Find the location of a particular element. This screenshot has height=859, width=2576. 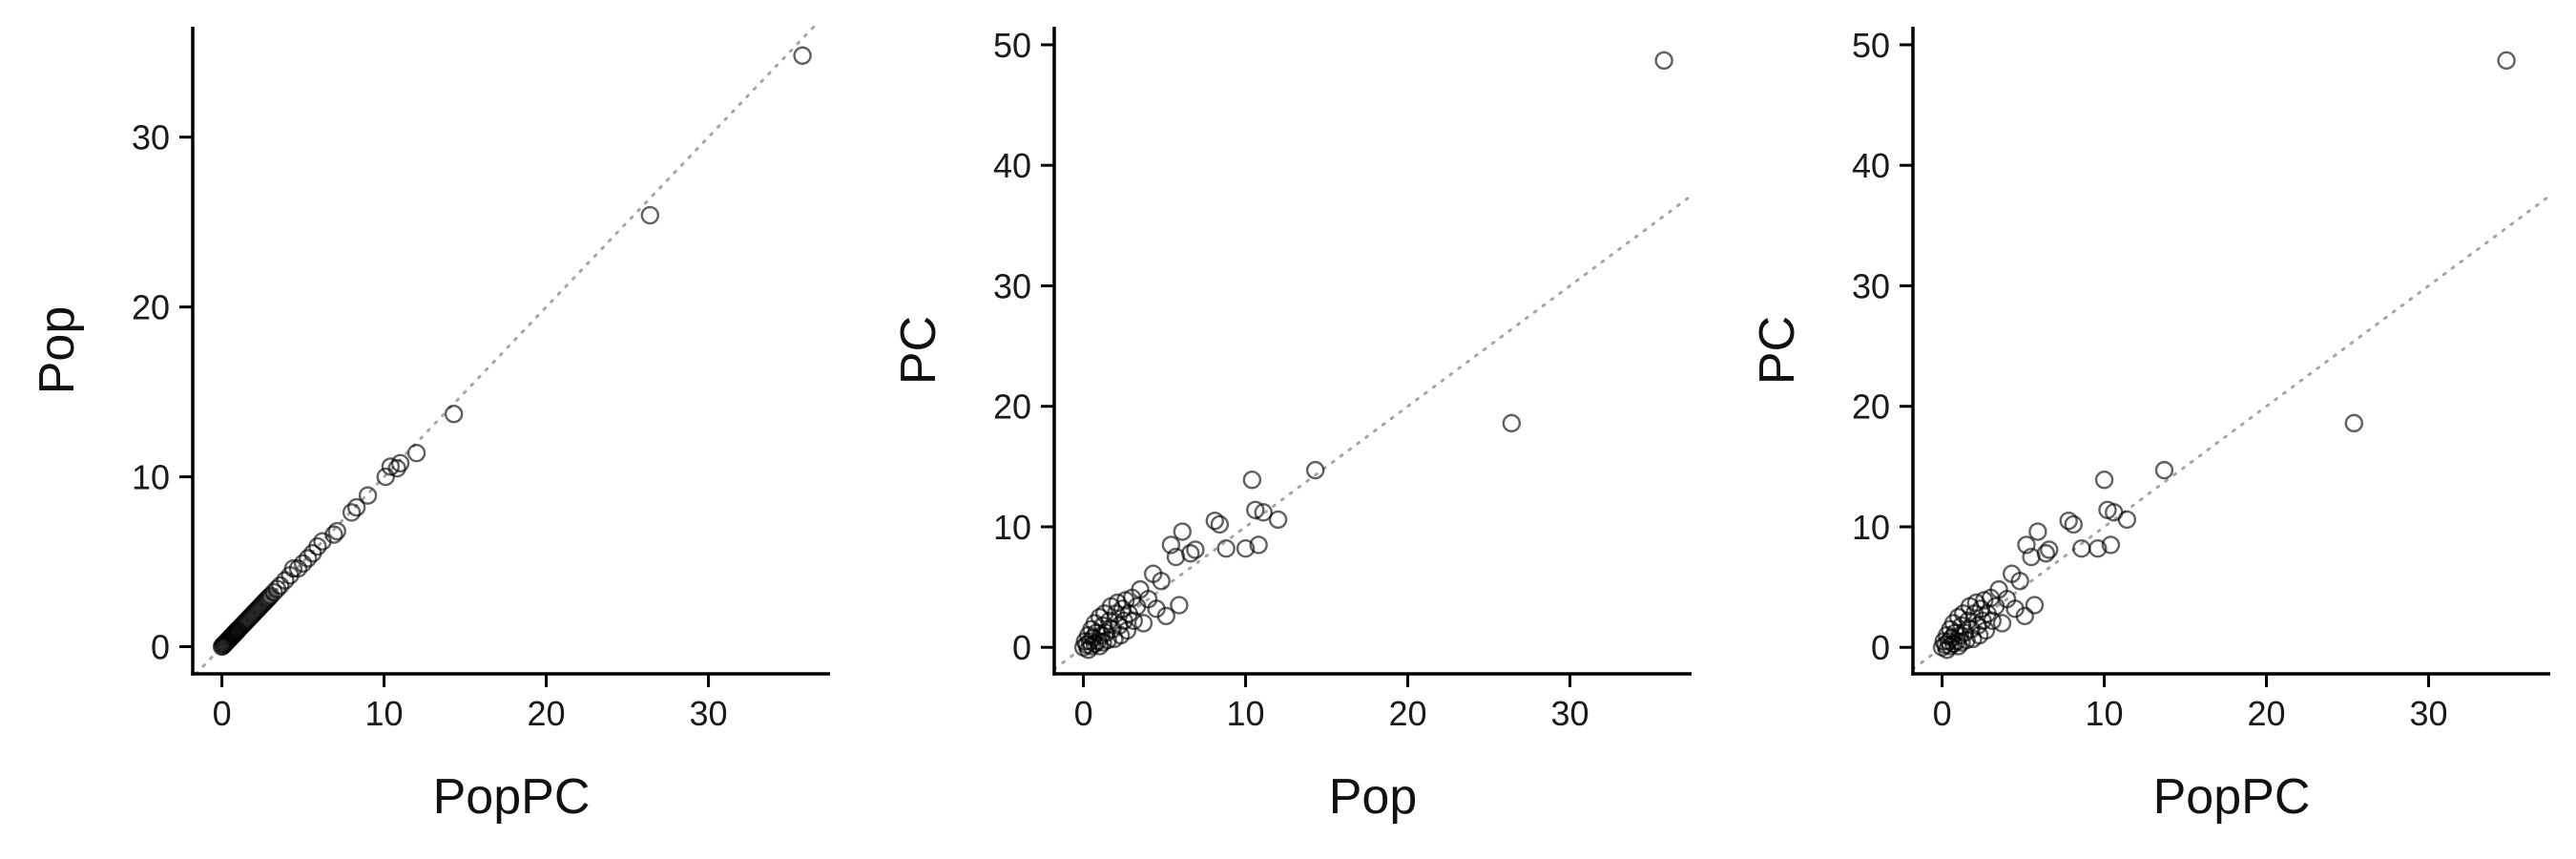

y-axis-title: Pop is located at coordinates (57, 350).